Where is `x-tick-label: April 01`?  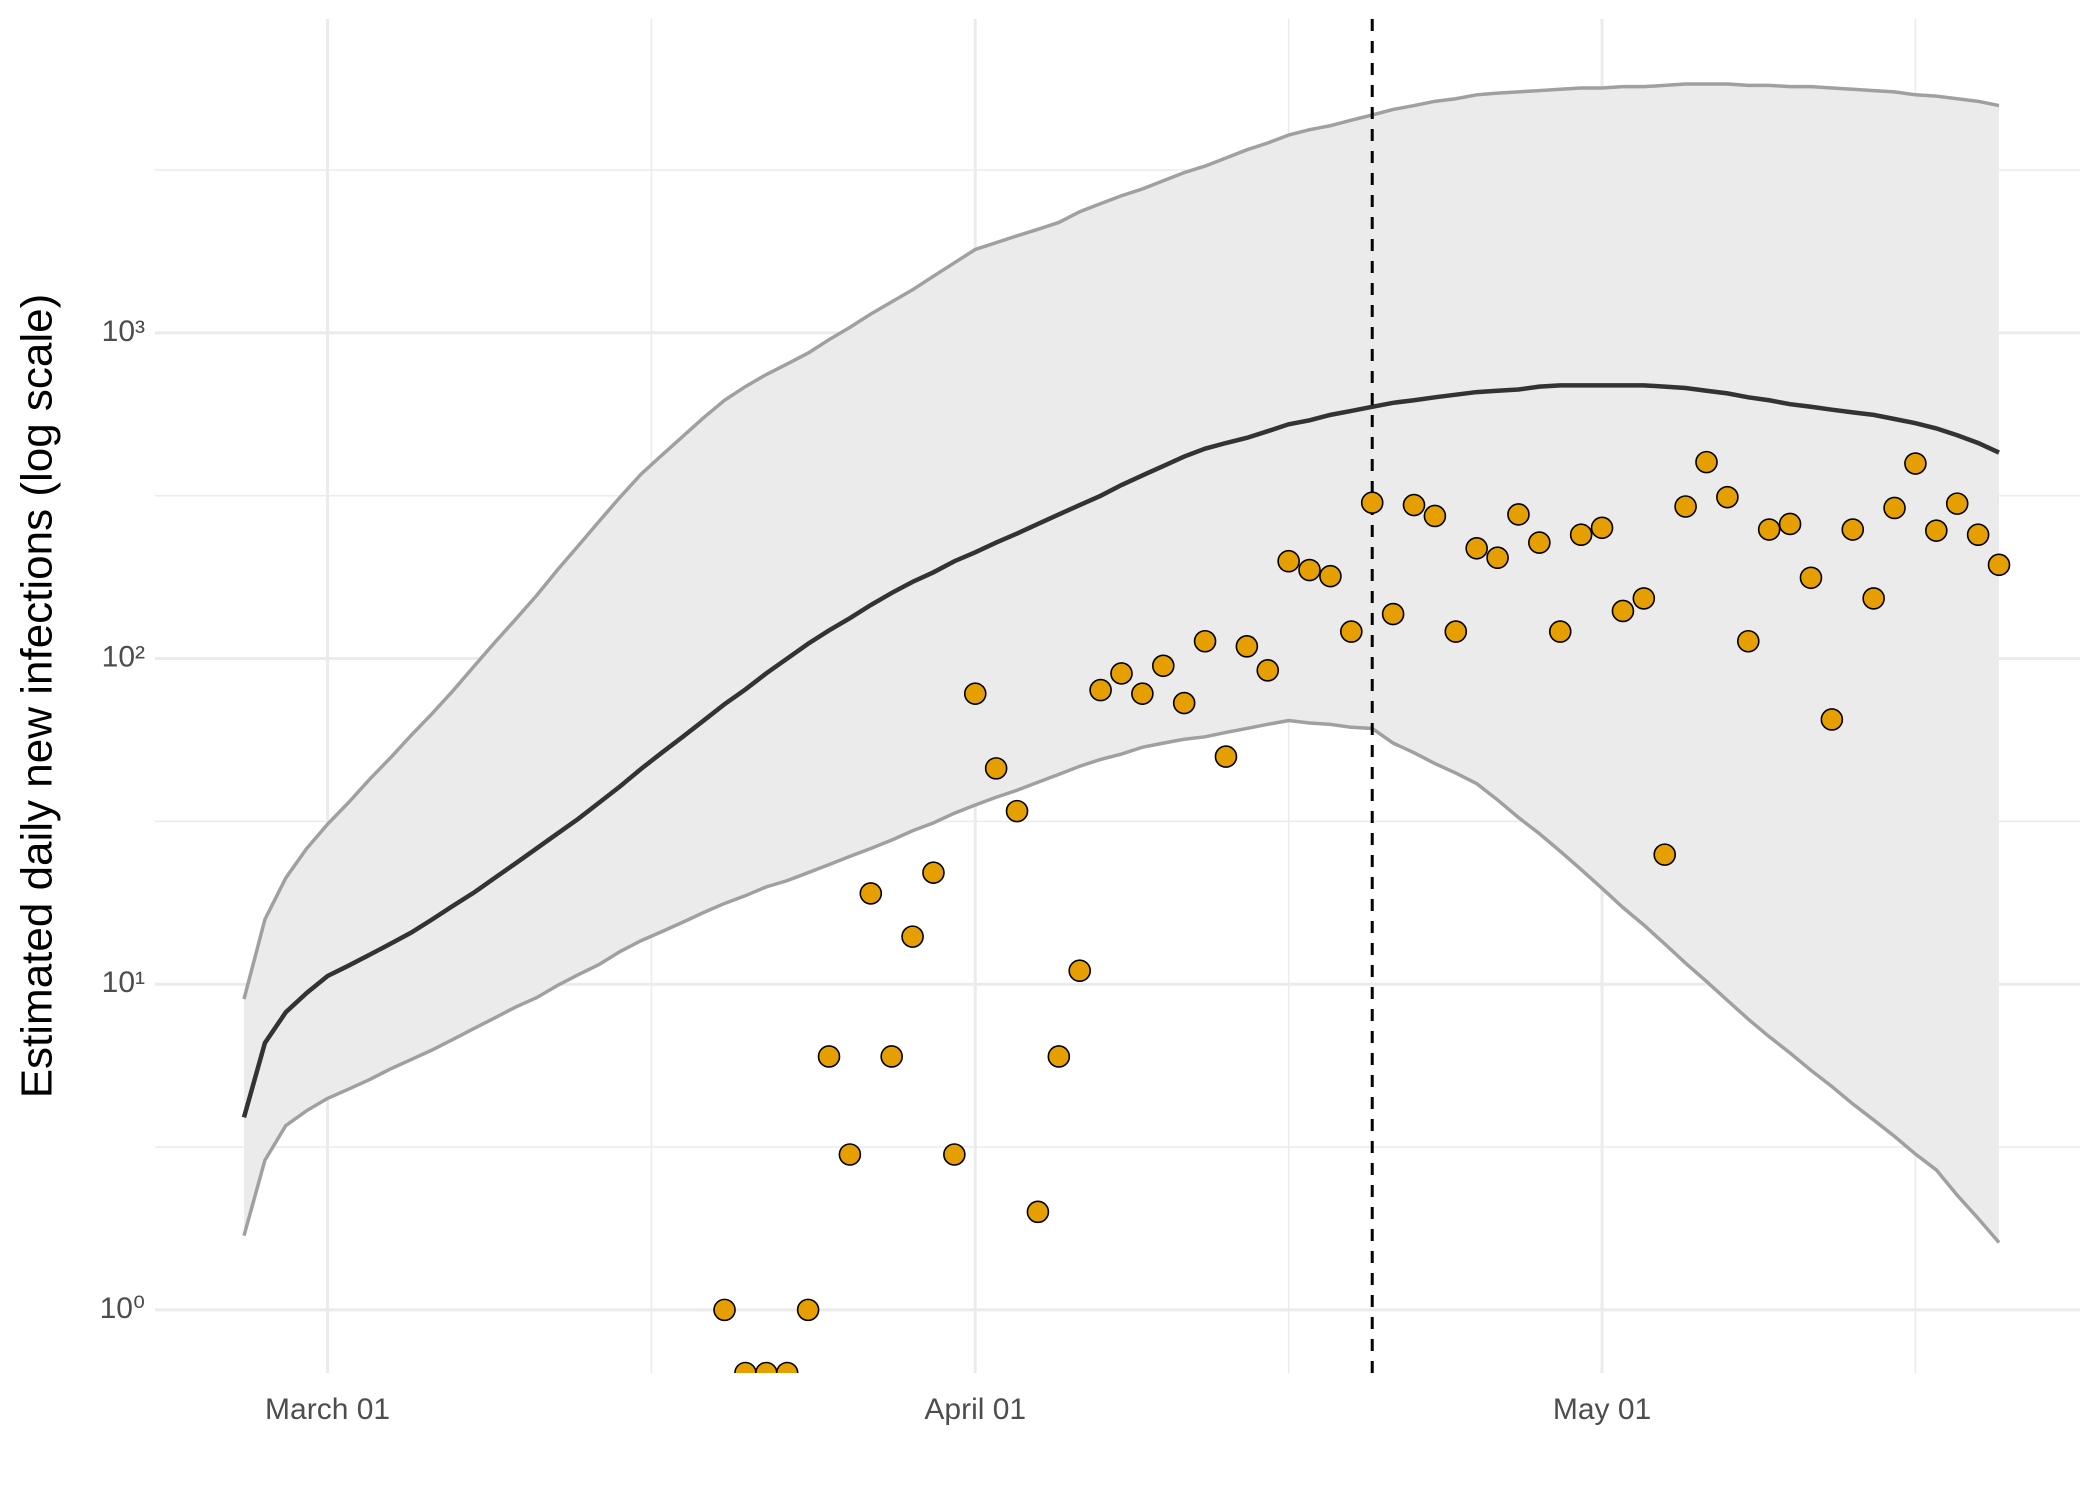
x-tick-label: April 01 is located at coordinates (975, 1409).